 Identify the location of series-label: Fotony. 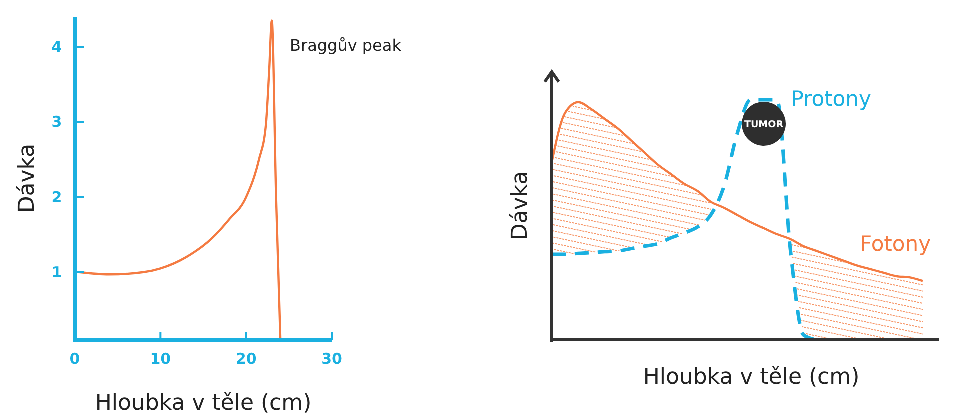
(895, 244).